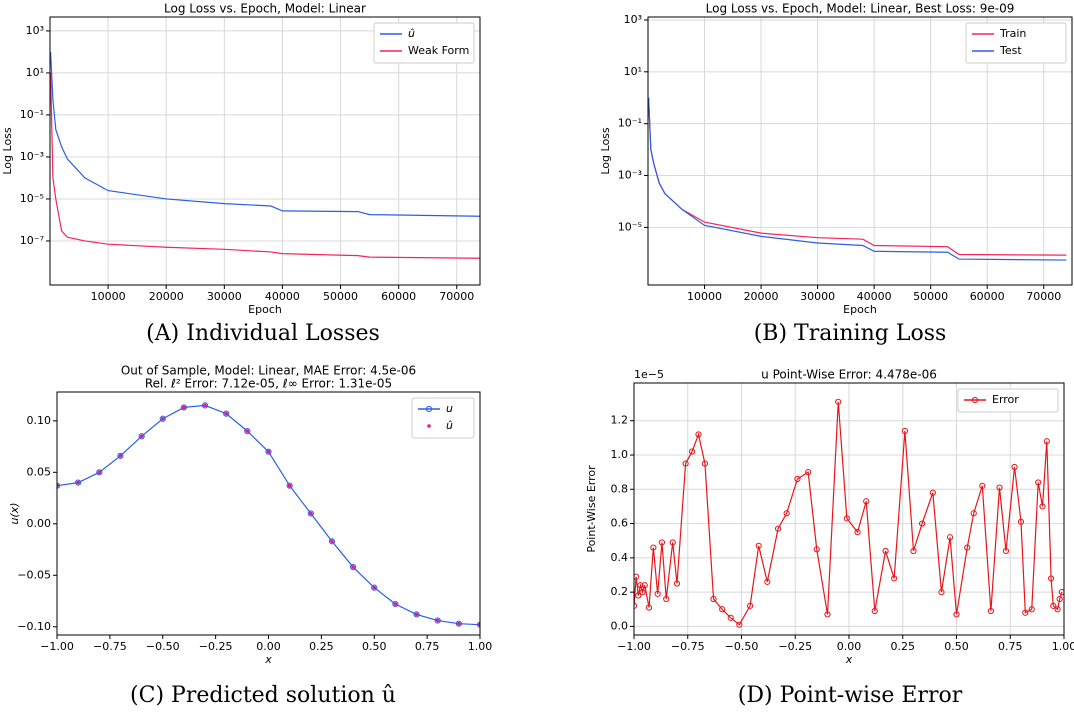  Describe the element at coordinates (449, 425) in the screenshot. I see `legend-label: û` at that location.